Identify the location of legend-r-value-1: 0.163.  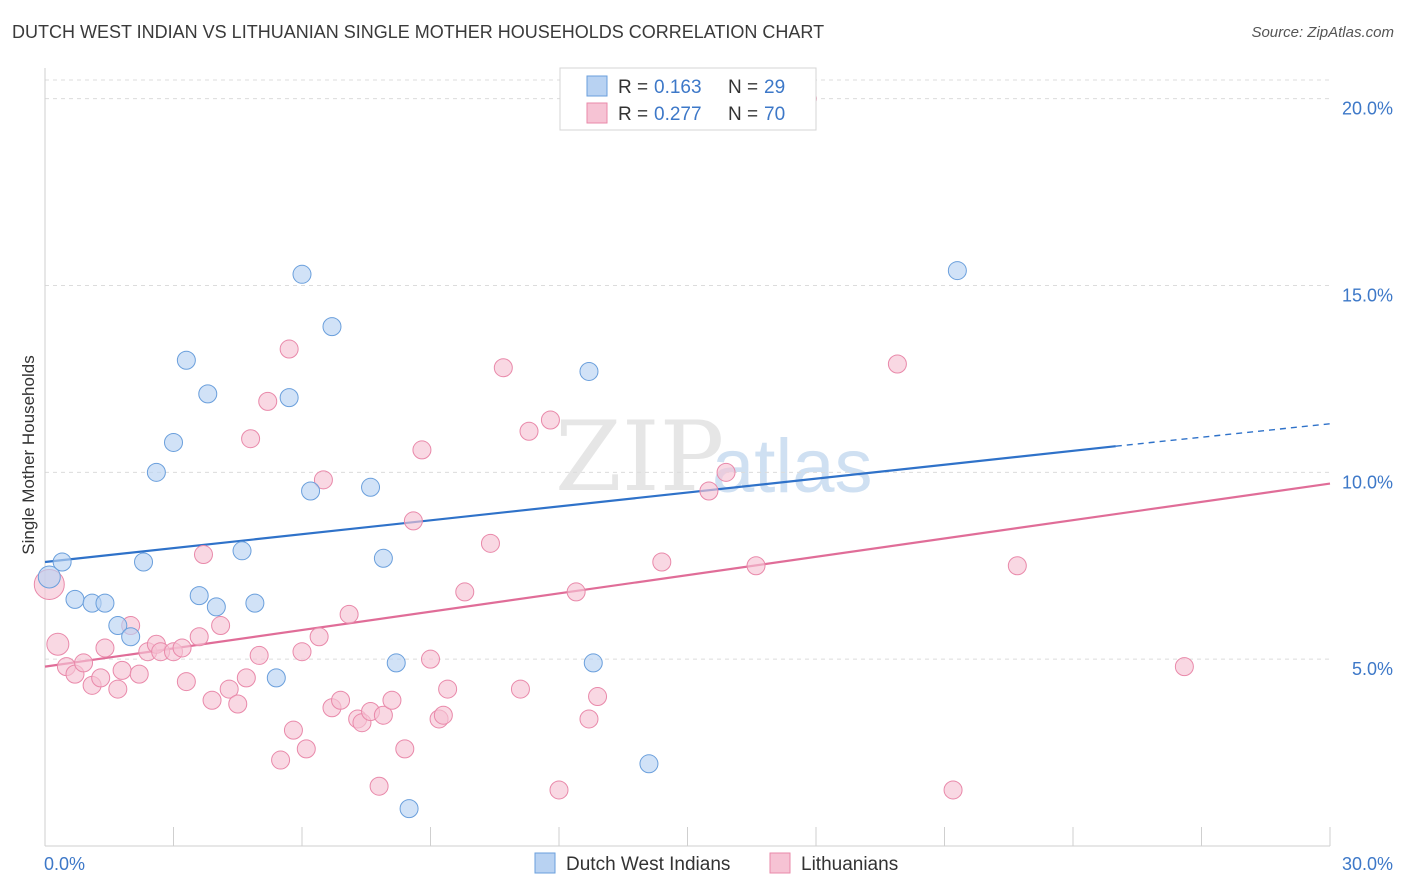
(678, 87).